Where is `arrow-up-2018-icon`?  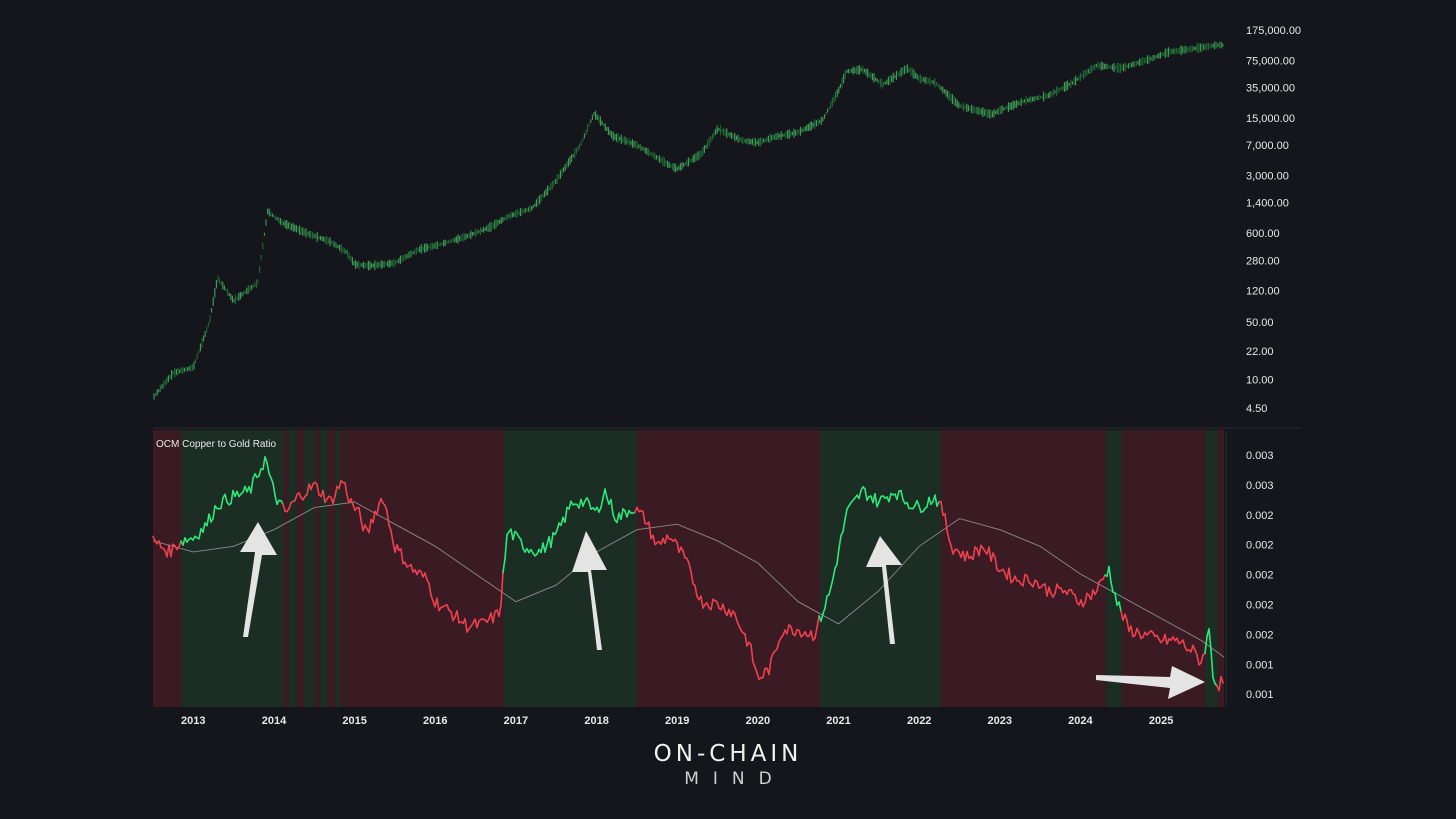
arrow-up-2018-icon is located at coordinates (589, 590).